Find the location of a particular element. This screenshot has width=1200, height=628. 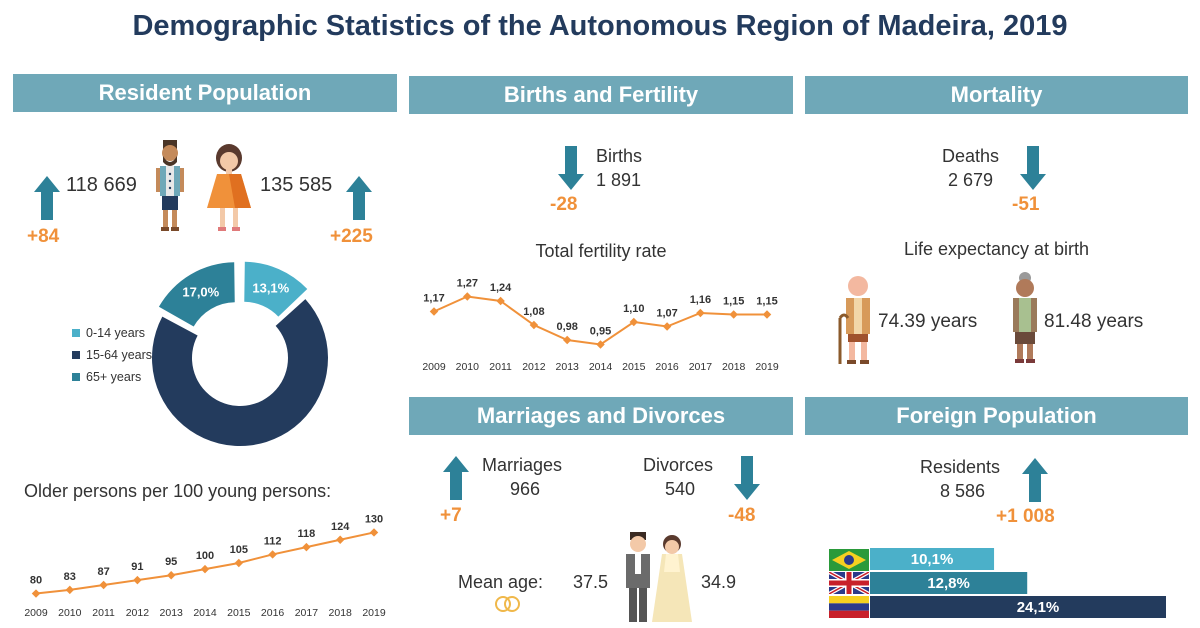

data-label: 1,10 is located at coordinates (633, 309).